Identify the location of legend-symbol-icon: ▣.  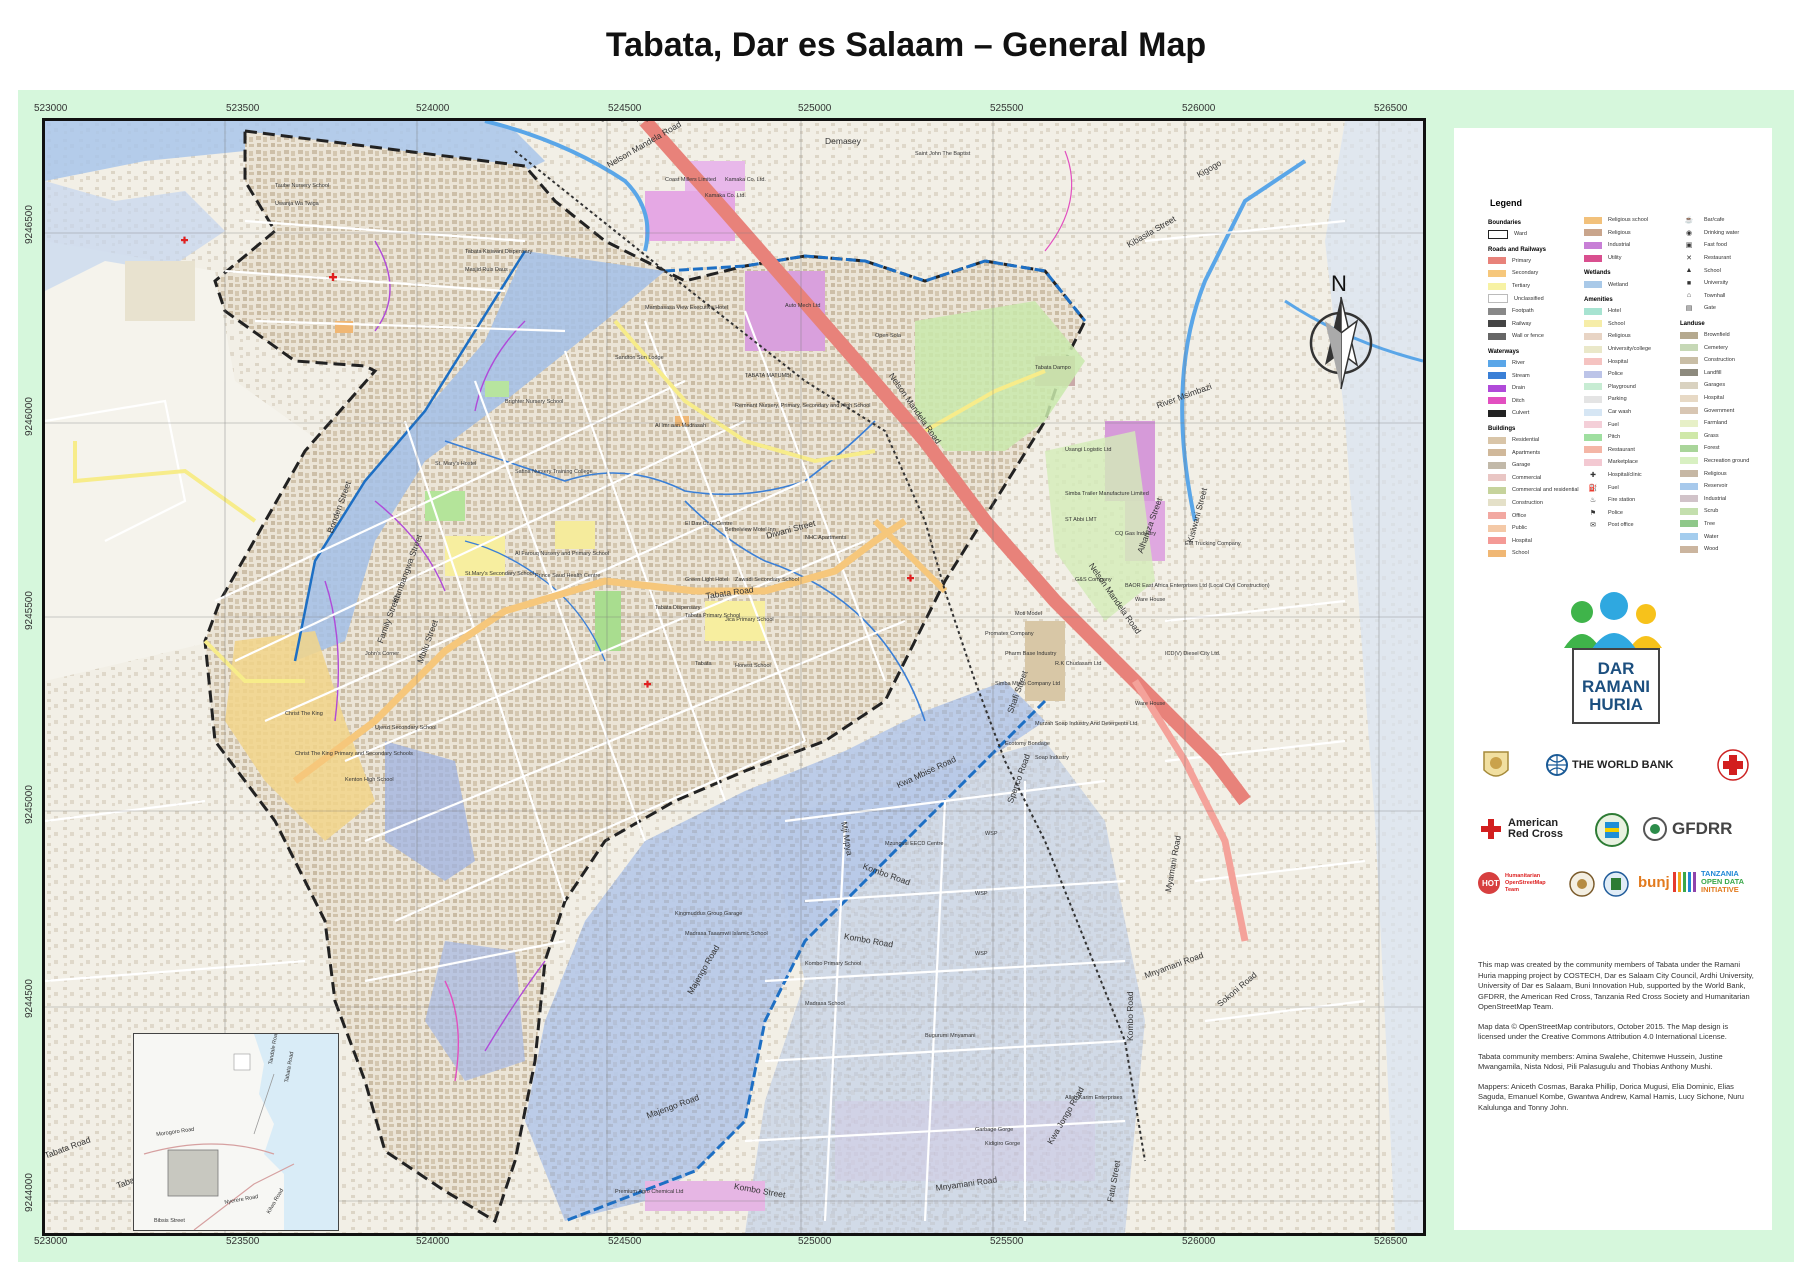
(1689, 246).